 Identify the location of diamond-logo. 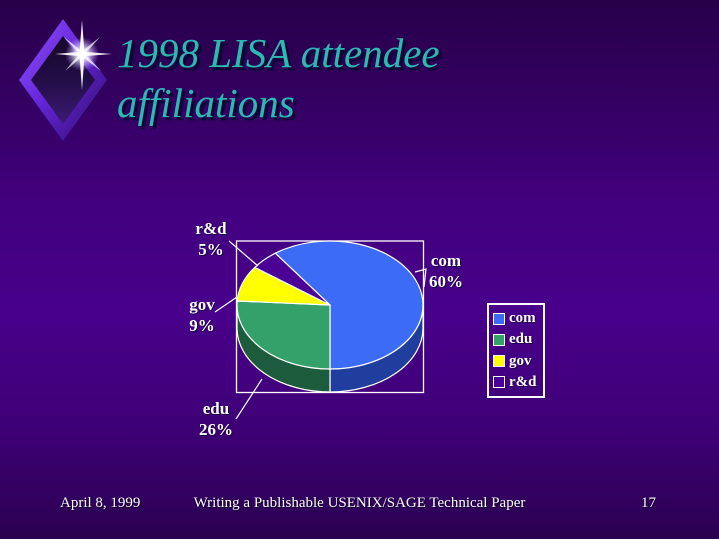
(65, 80).